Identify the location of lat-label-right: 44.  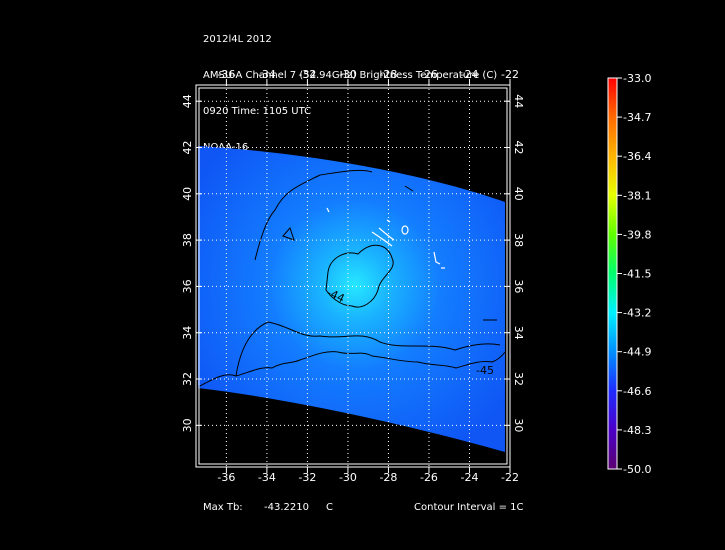
(518, 101).